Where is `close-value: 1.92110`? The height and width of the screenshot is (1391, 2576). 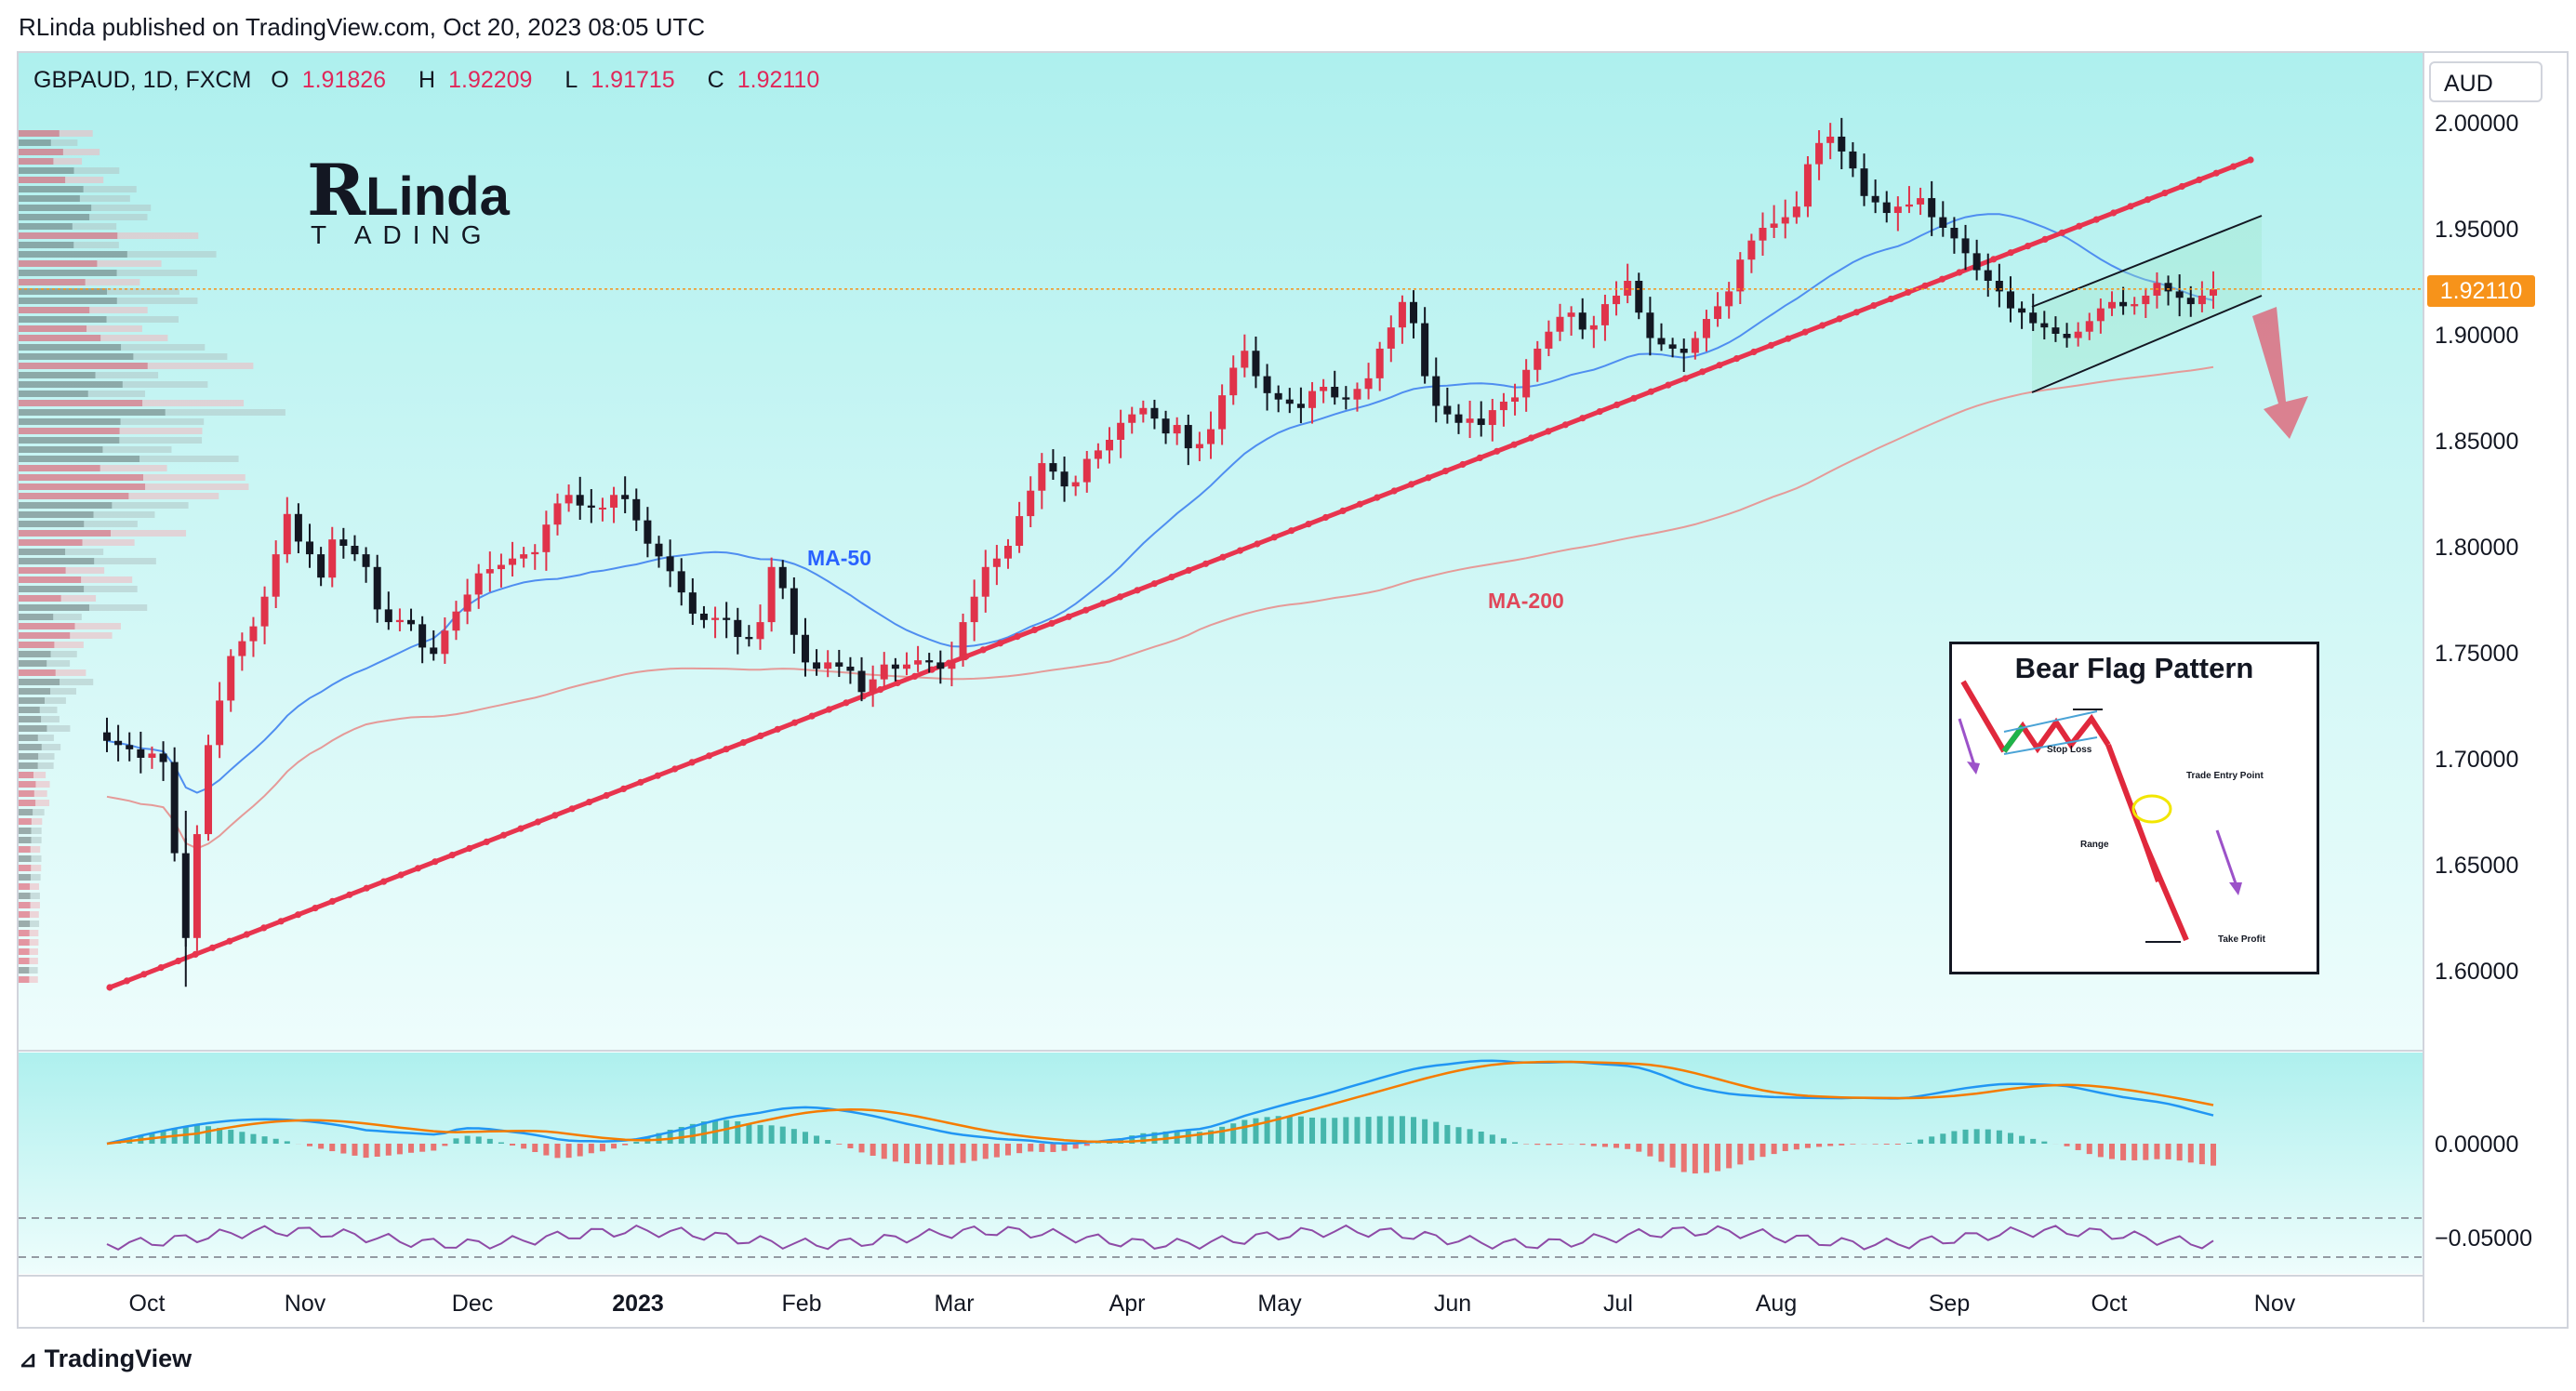 close-value: 1.92110 is located at coordinates (778, 80).